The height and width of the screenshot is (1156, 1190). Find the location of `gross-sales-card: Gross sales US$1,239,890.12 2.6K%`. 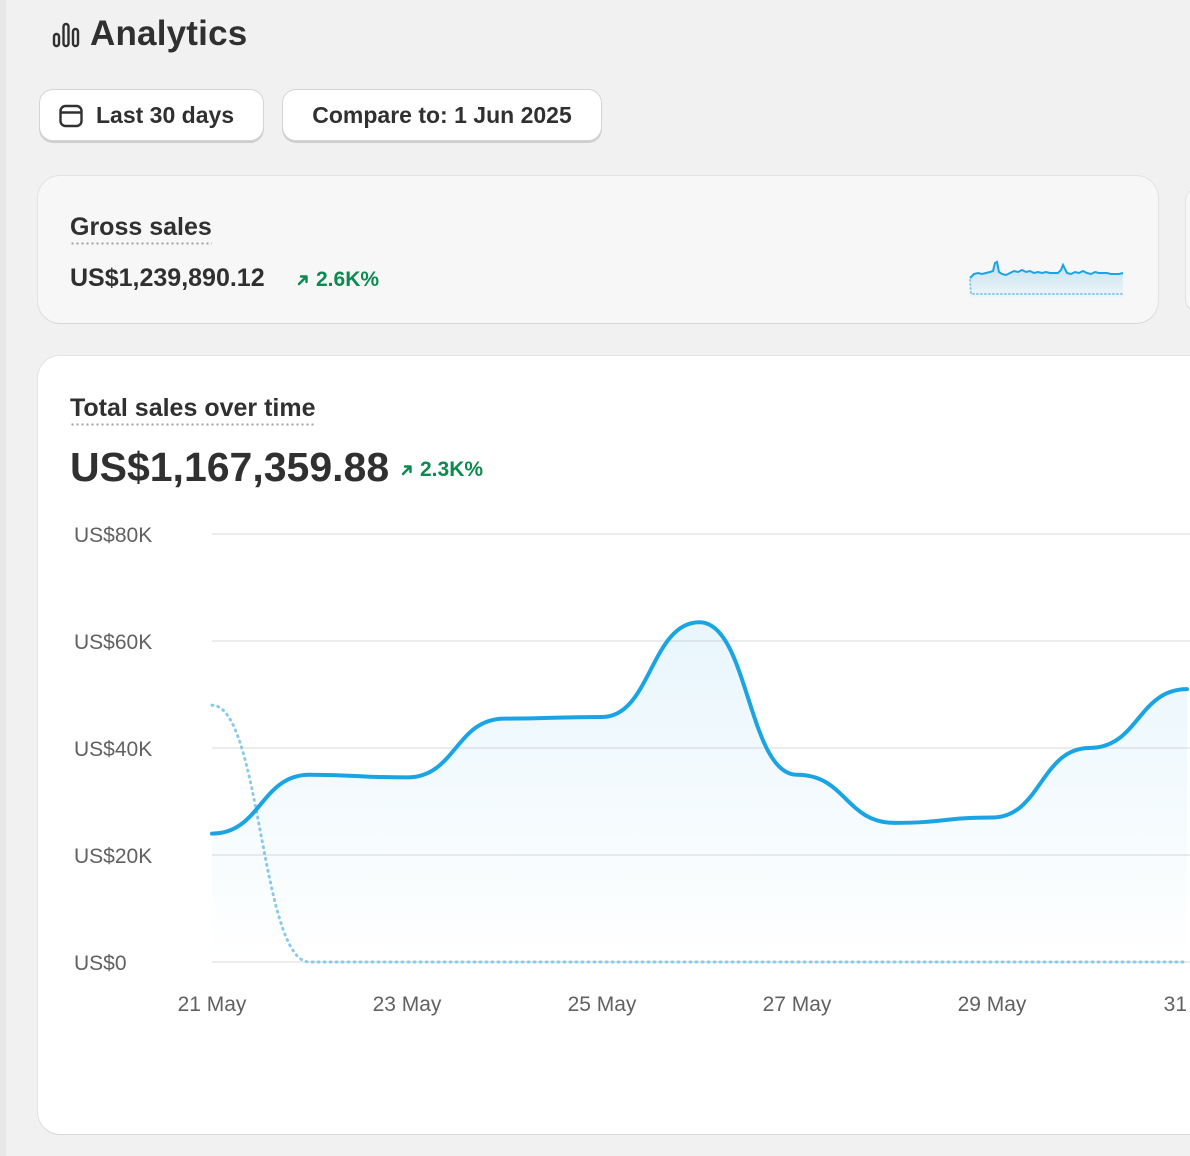

gross-sales-card: Gross sales US$1,239,890.12 2.6K% is located at coordinates (598, 249).